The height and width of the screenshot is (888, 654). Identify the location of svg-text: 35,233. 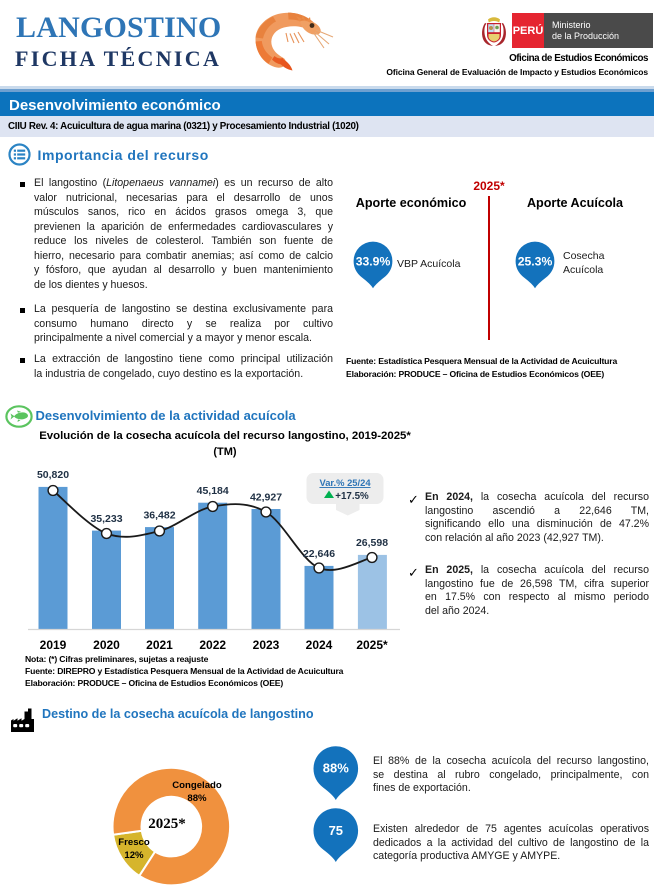
(106, 519).